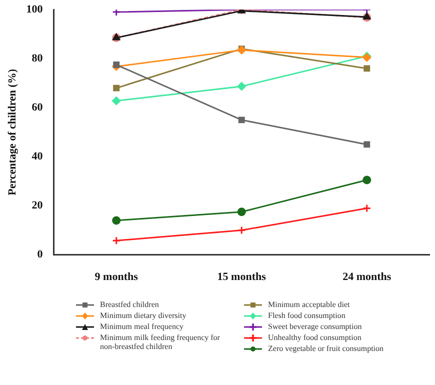  I want to click on legend-label: Zero vegetable or fruit consumption, so click(326, 348).